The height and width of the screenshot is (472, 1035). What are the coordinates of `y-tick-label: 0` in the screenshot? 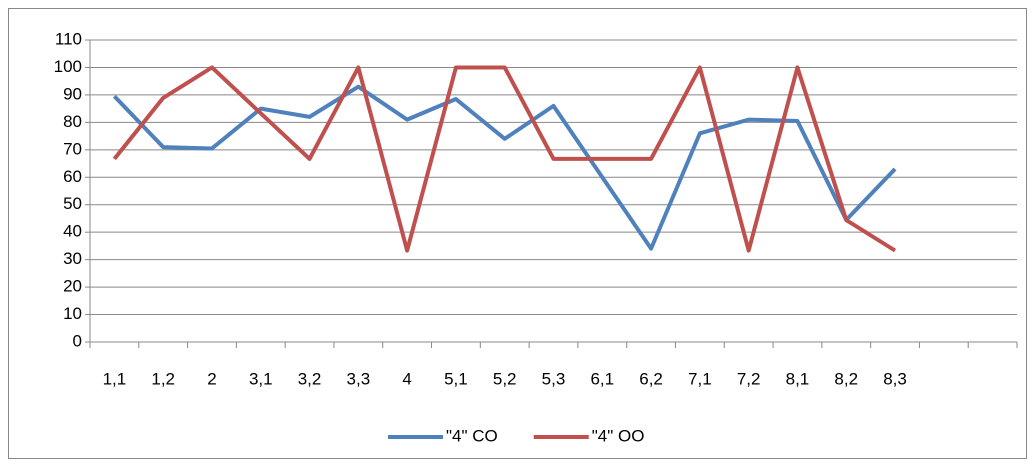 It's located at (77, 340).